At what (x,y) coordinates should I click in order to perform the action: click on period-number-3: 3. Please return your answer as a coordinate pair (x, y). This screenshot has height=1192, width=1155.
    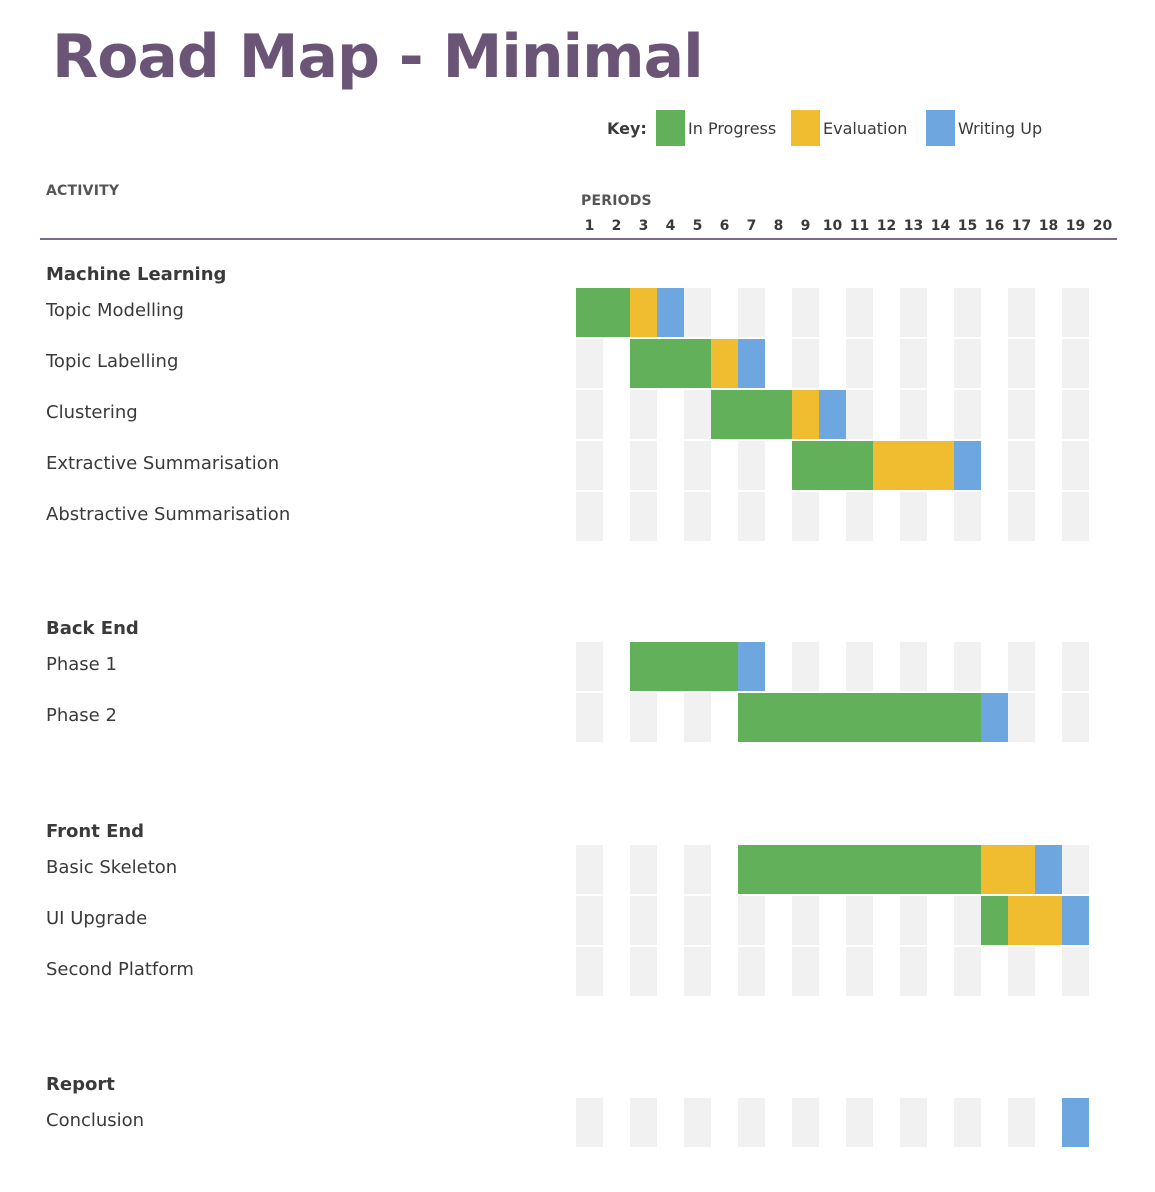
    Looking at the image, I should click on (643, 226).